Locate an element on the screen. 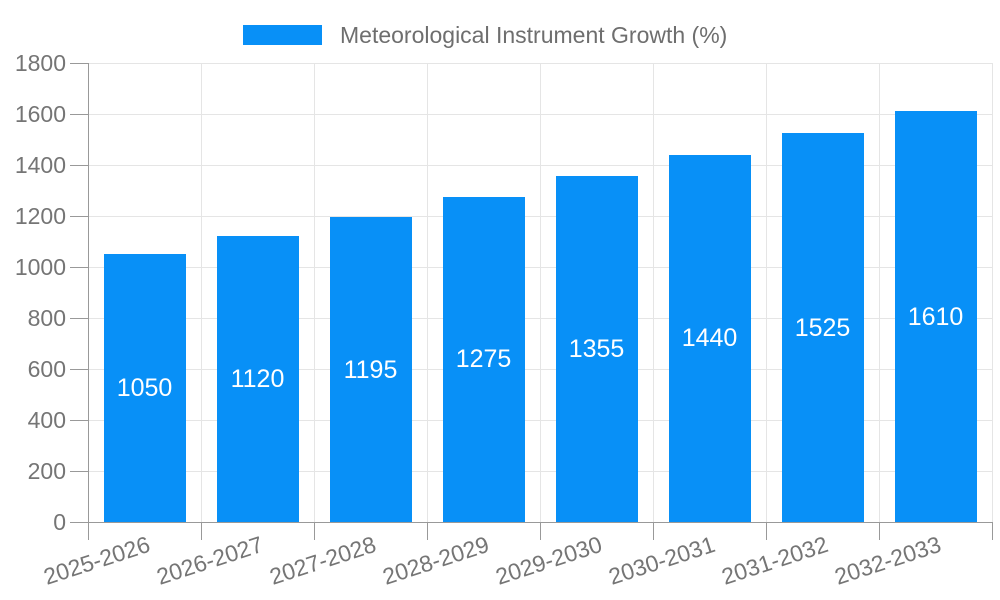 This screenshot has width=1000, height=600. legend-swatch-icon is located at coordinates (282, 35).